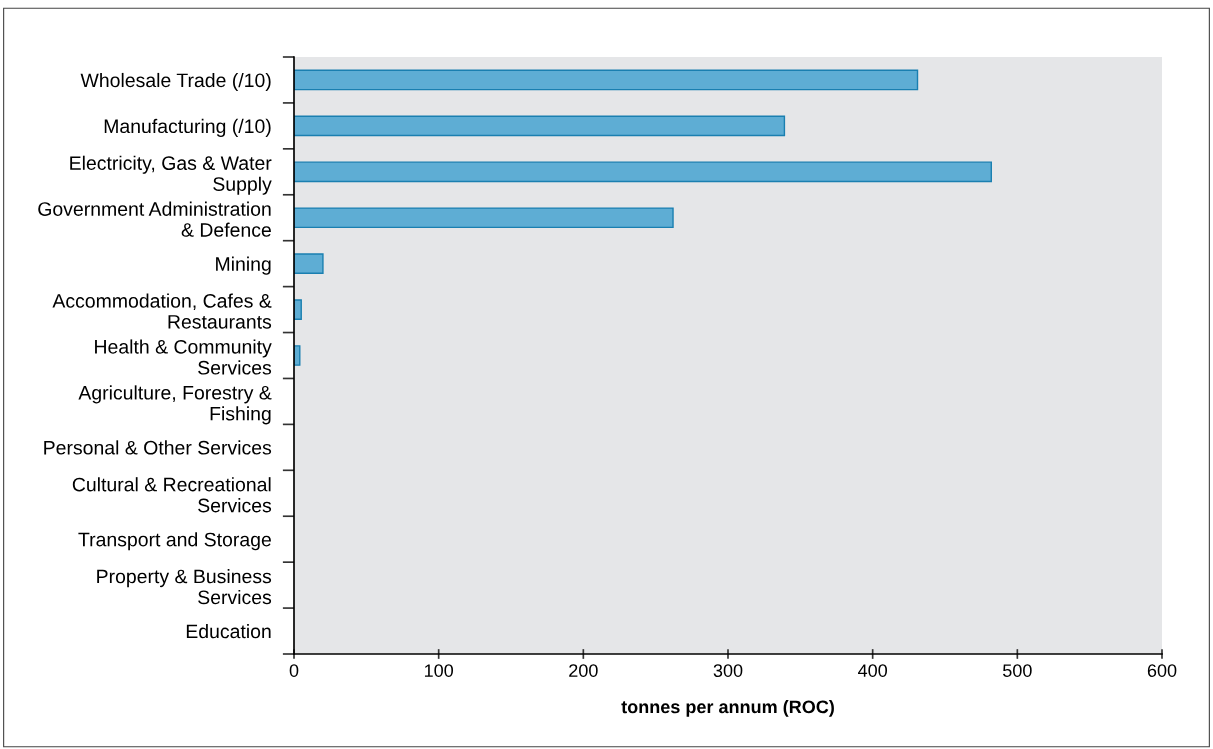  What do you see at coordinates (154, 219) in the screenshot?
I see `y-tick-label: Government Administration & Defence` at bounding box center [154, 219].